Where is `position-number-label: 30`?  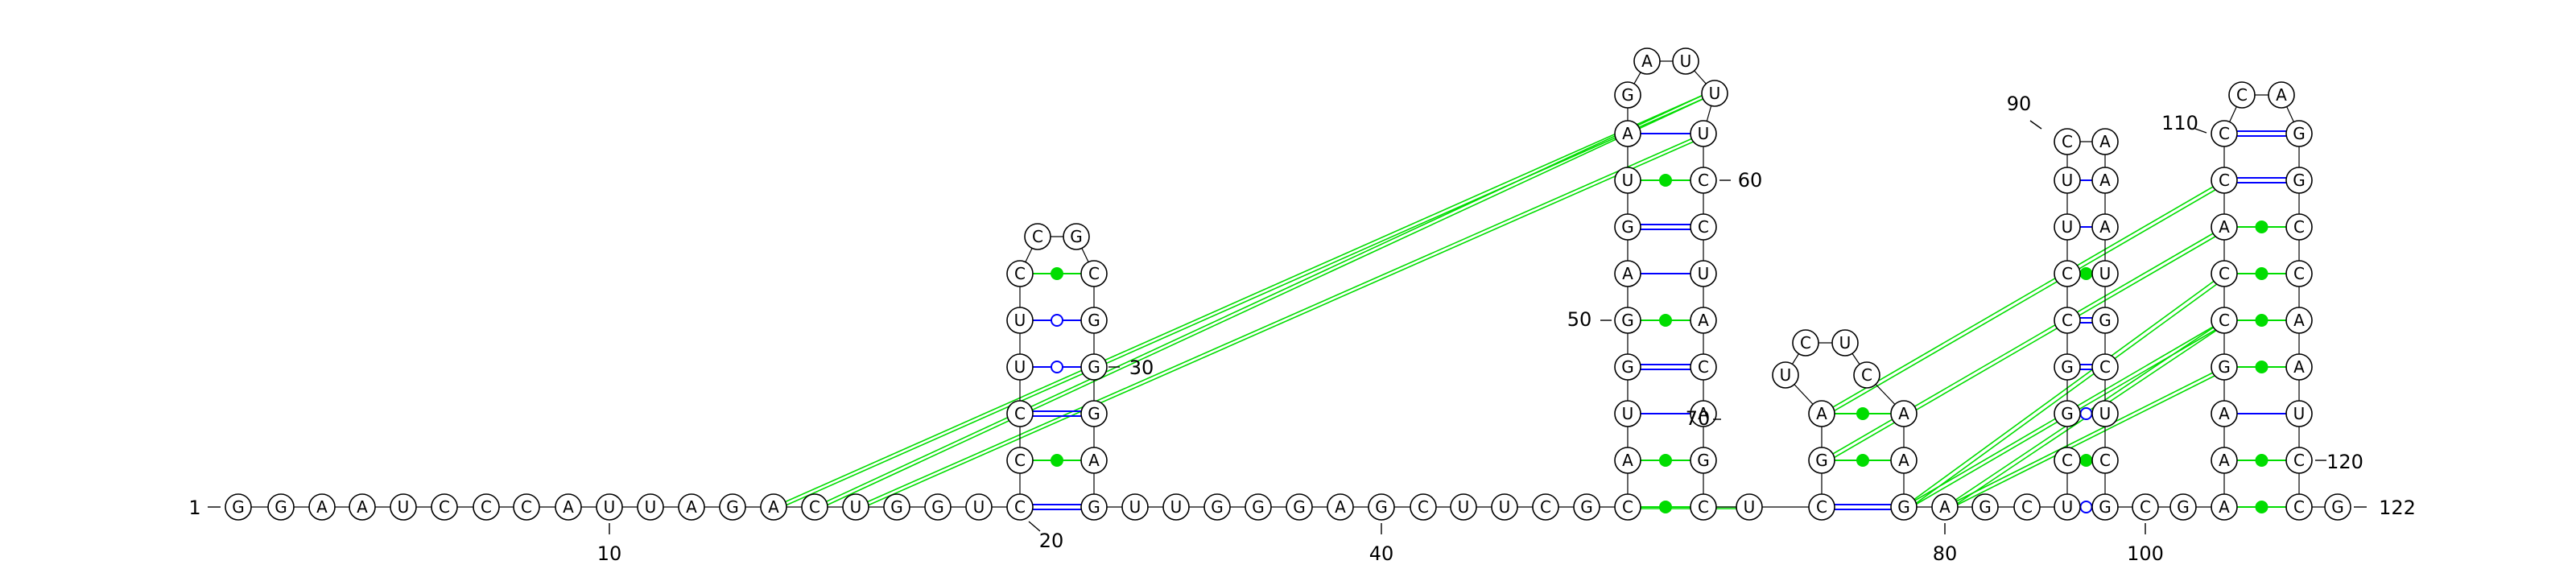 position-number-label: 30 is located at coordinates (1141, 368).